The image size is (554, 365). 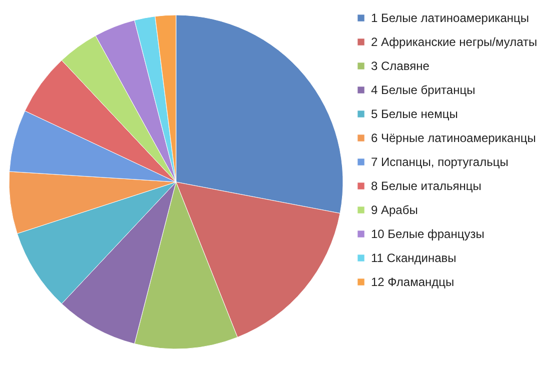 I want to click on legend-label: 10 Белые французы, so click(x=427, y=234).